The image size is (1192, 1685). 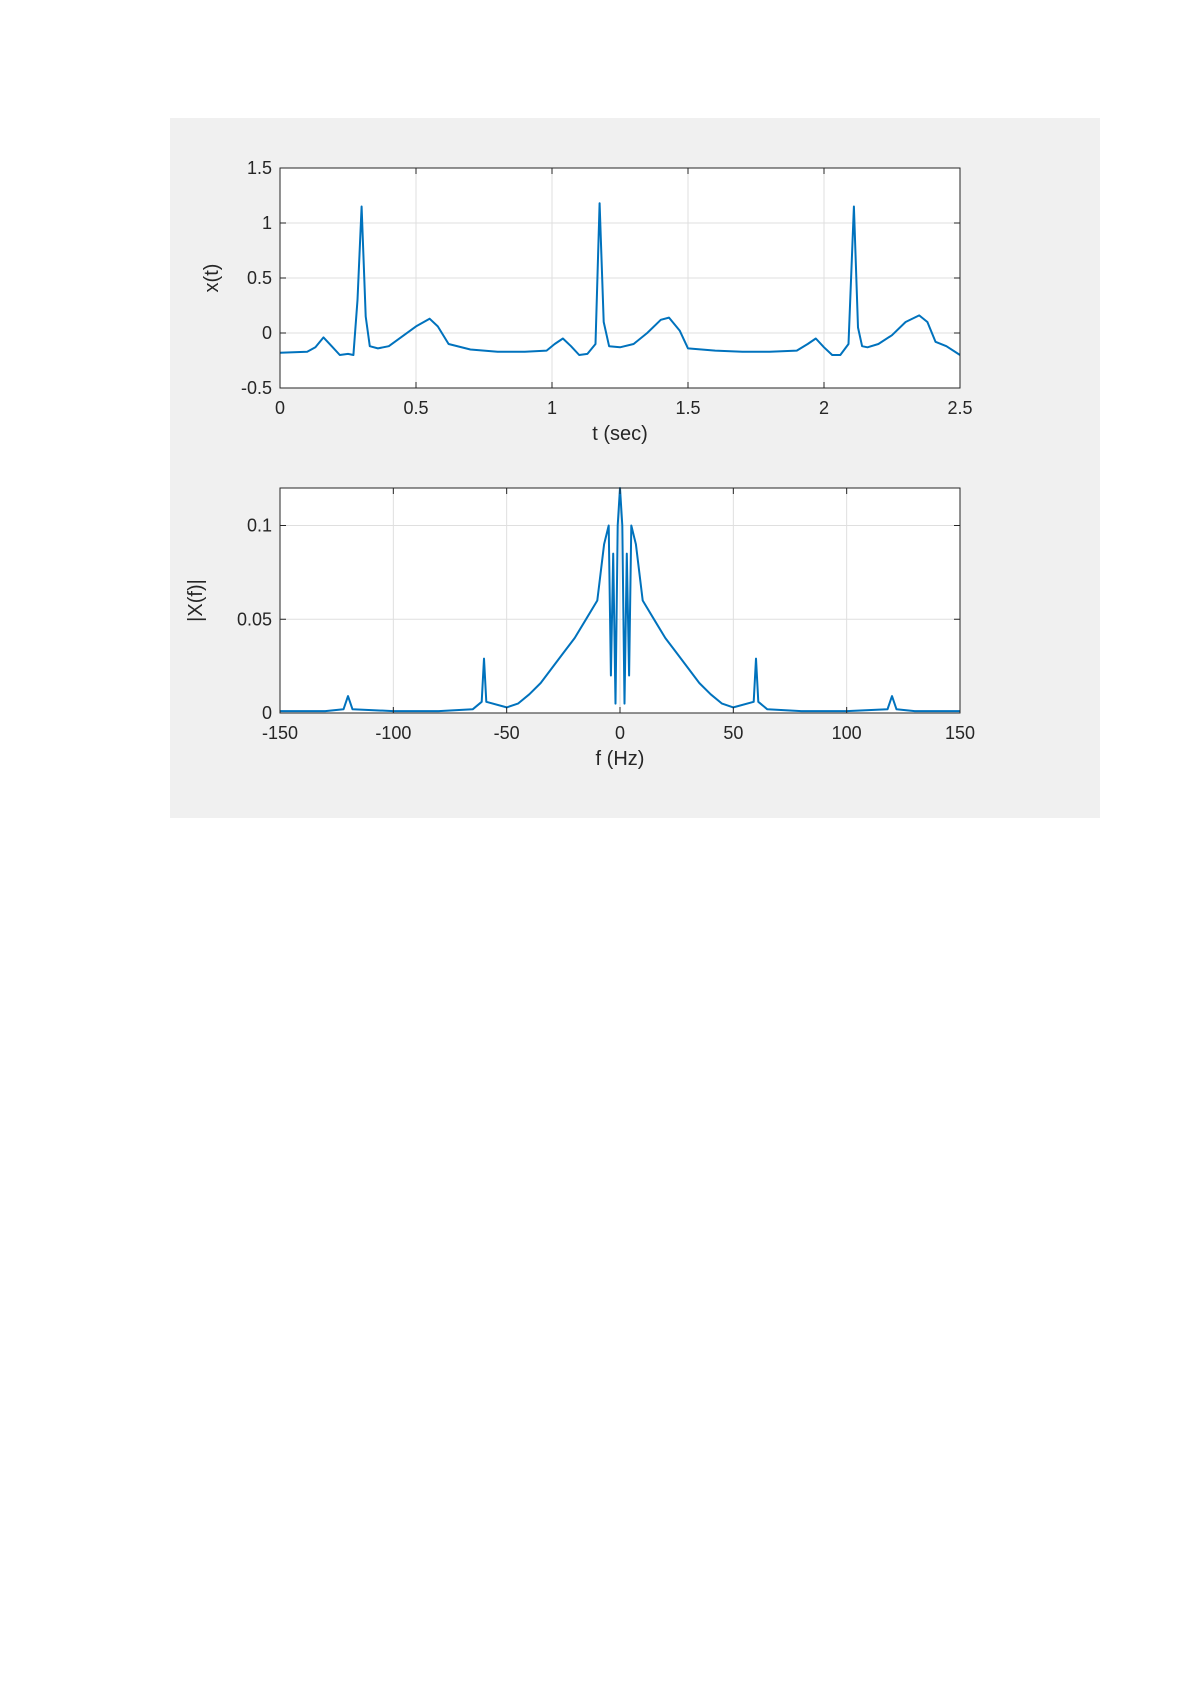 I want to click on x-tick-label: 1, so click(x=552, y=408).